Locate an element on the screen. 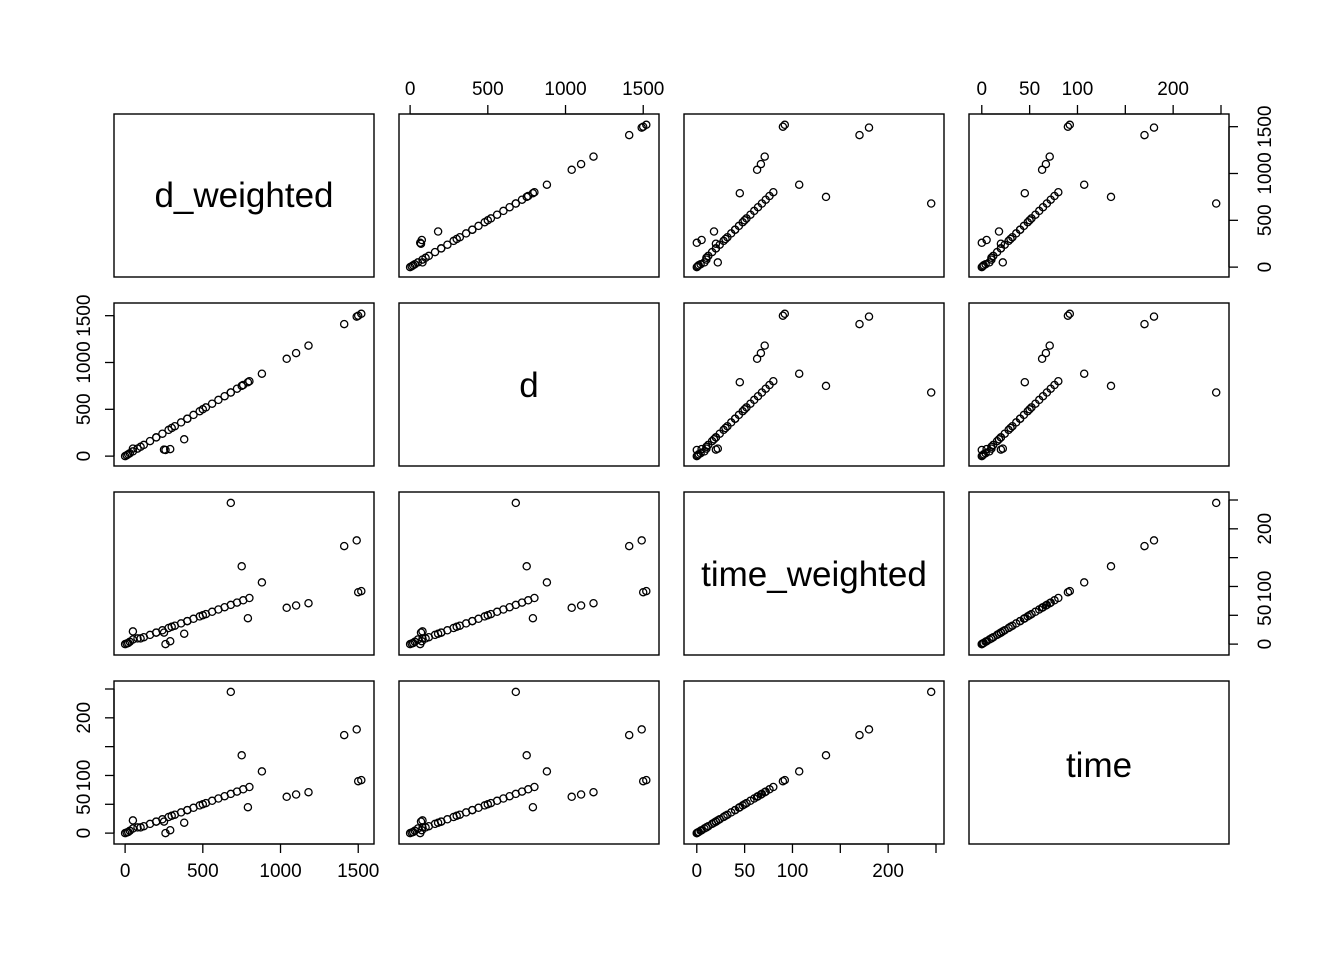  x-tick-label-time-0: 0 is located at coordinates (981, 89).